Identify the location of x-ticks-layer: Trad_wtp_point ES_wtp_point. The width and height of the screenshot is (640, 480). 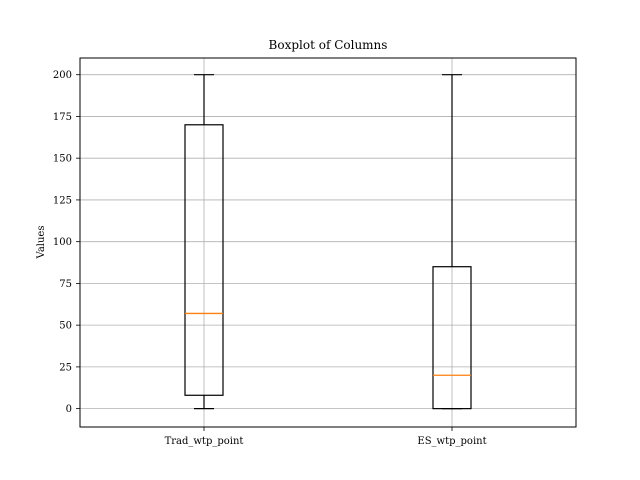
(326, 437).